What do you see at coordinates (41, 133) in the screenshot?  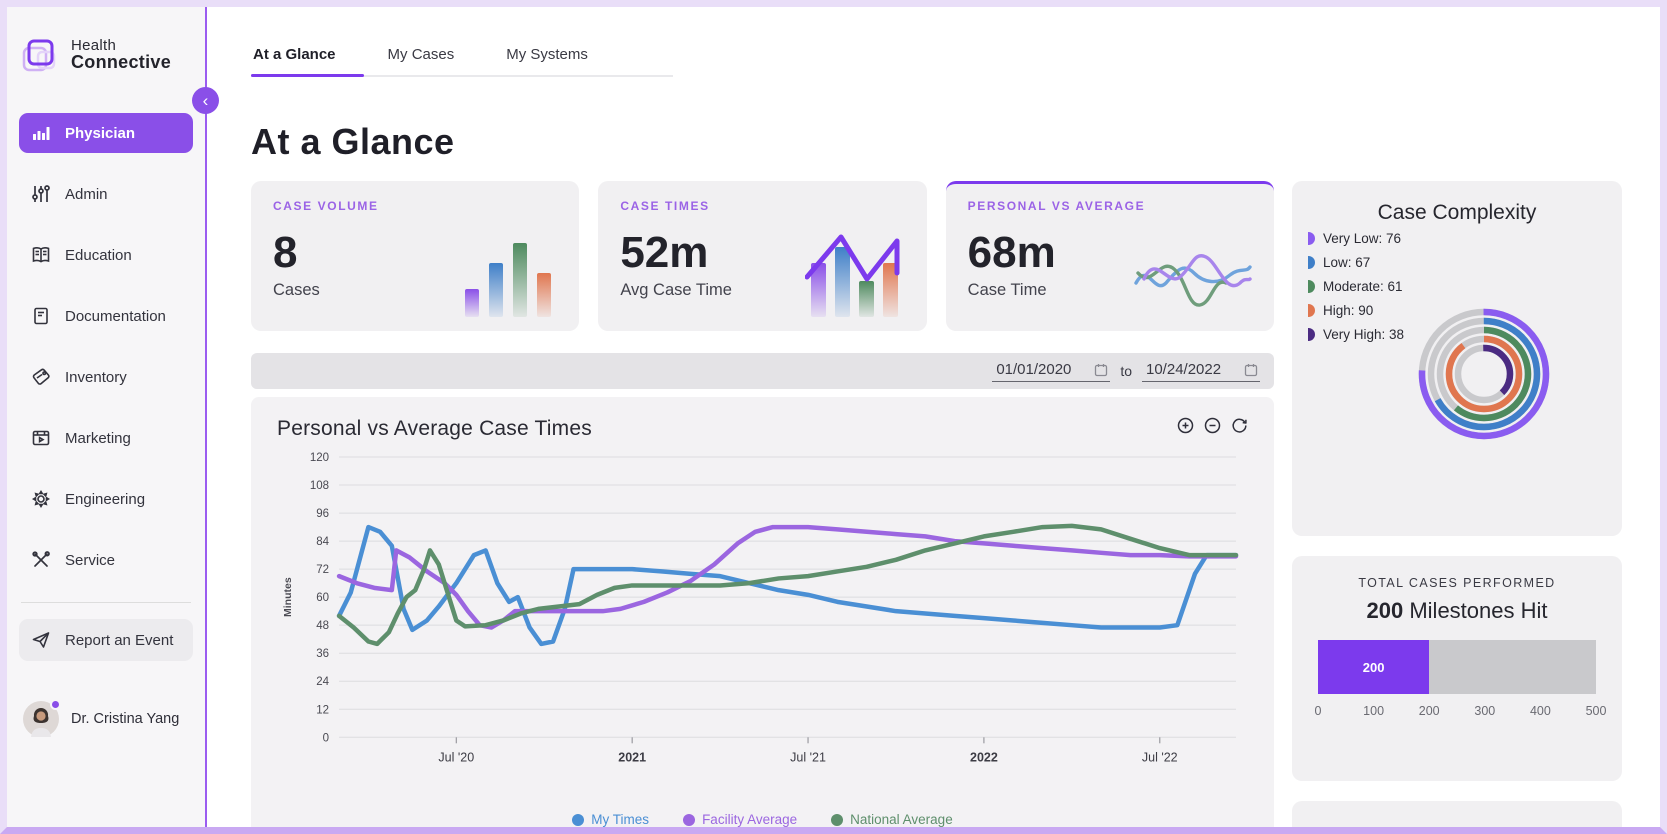 I see `bar-chart-icon` at bounding box center [41, 133].